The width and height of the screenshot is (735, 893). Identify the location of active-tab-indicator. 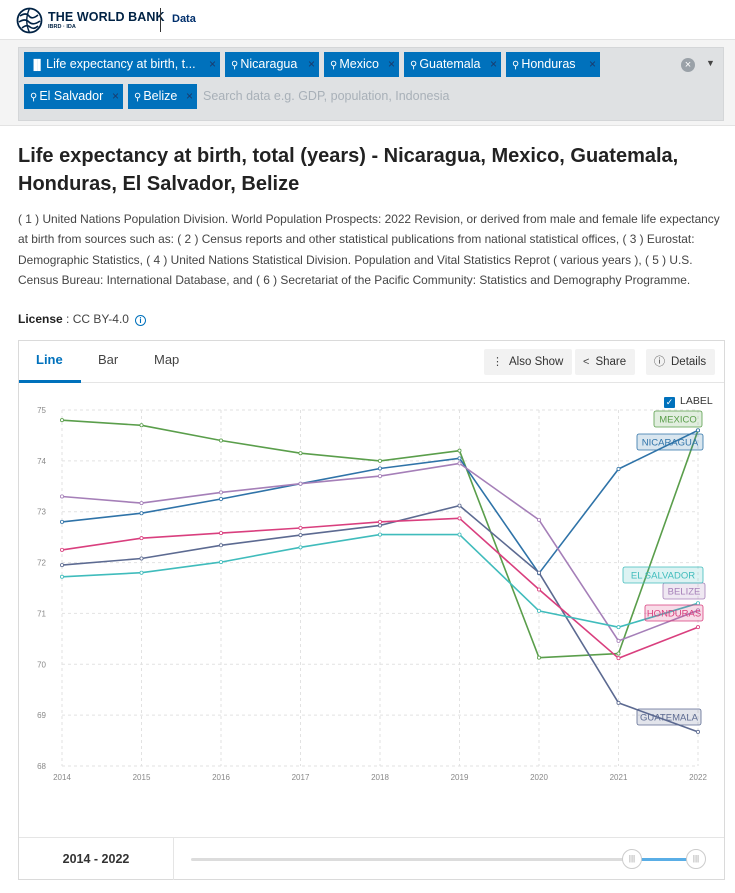
(50, 381).